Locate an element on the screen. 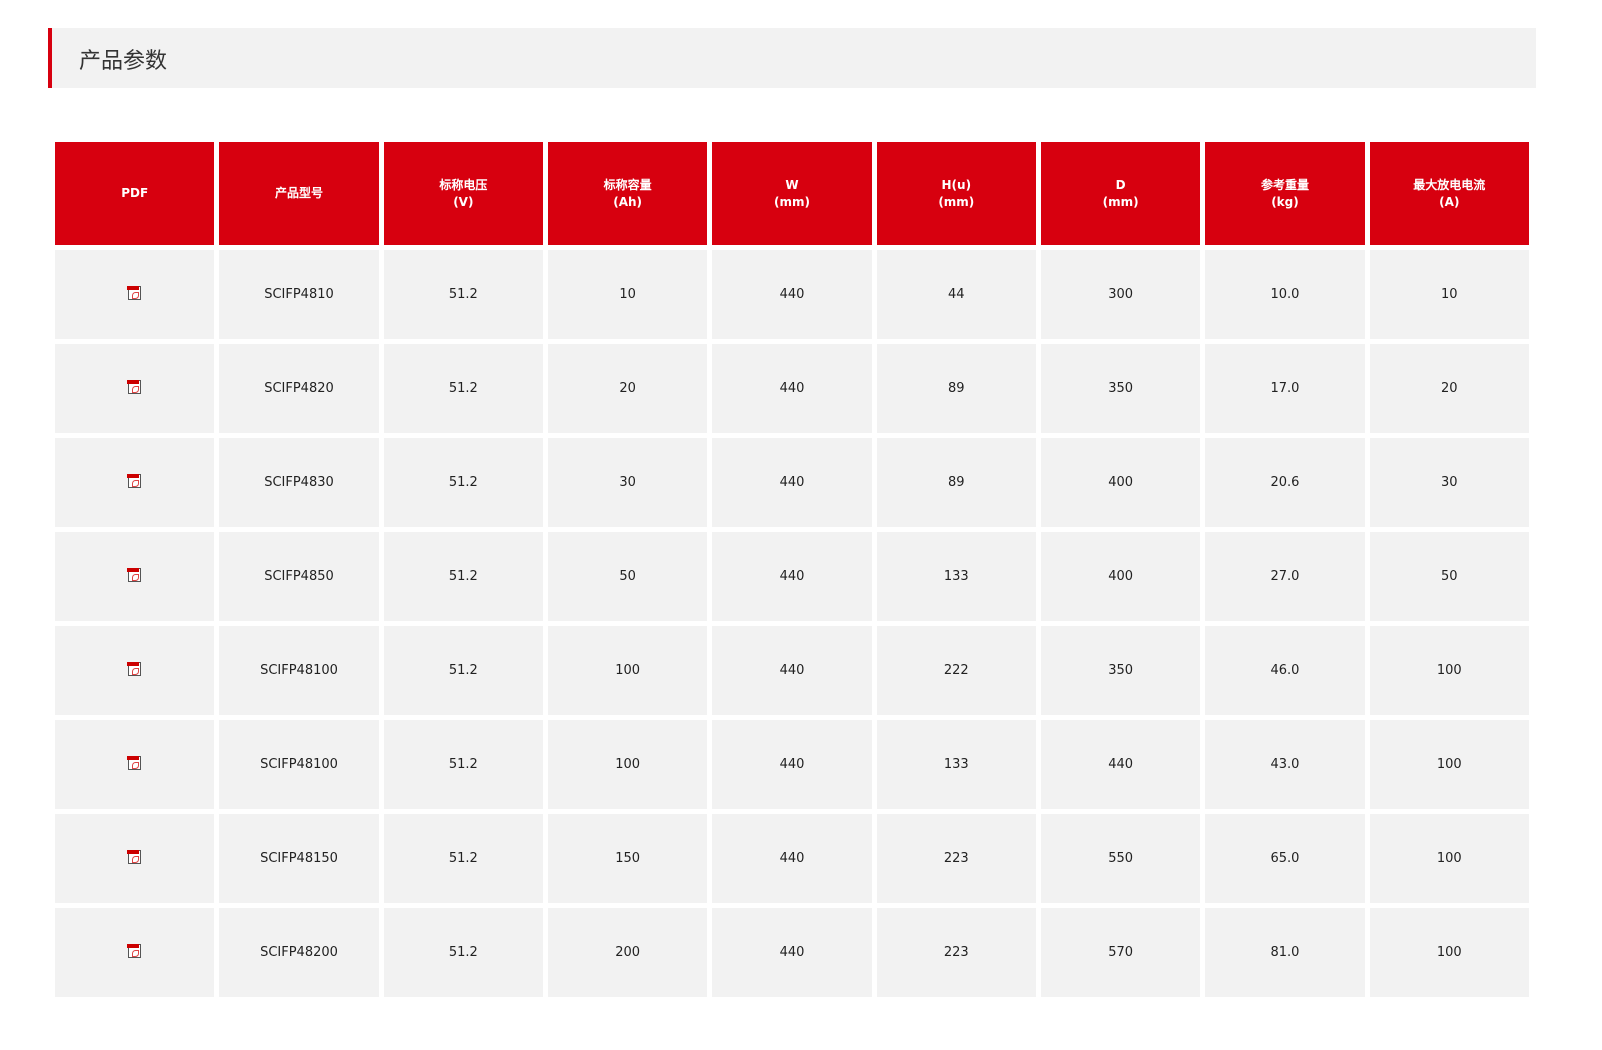 Image resolution: width=1602 pixels, height=1050 pixels. table-row: SCIFP4810 51.2 10 440 44 300 10.0 10 is located at coordinates (792, 294).